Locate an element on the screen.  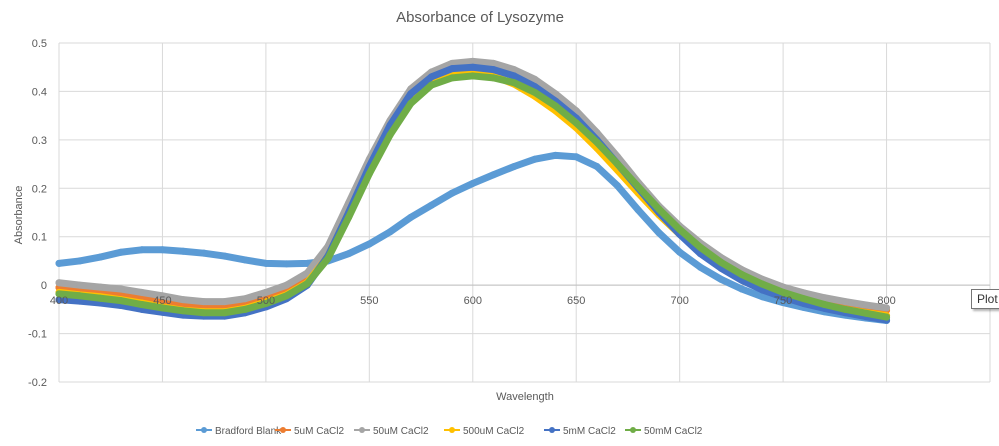
x-tick-label: 550 is located at coordinates (369, 301).